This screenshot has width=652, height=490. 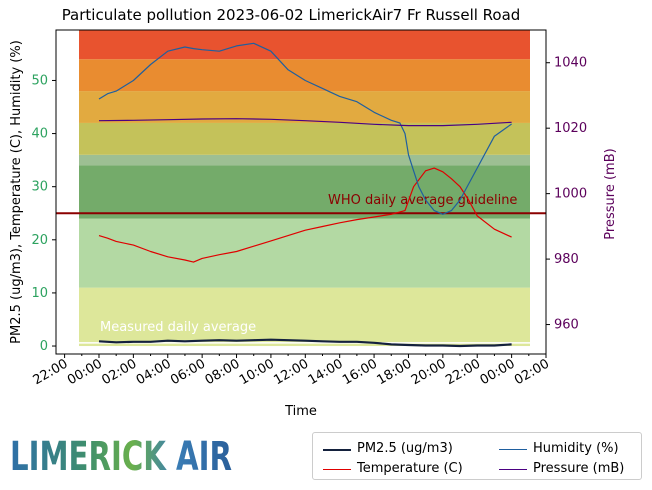 What do you see at coordinates (51, 372) in the screenshot?
I see `x-tick-label-0: 22:00` at bounding box center [51, 372].